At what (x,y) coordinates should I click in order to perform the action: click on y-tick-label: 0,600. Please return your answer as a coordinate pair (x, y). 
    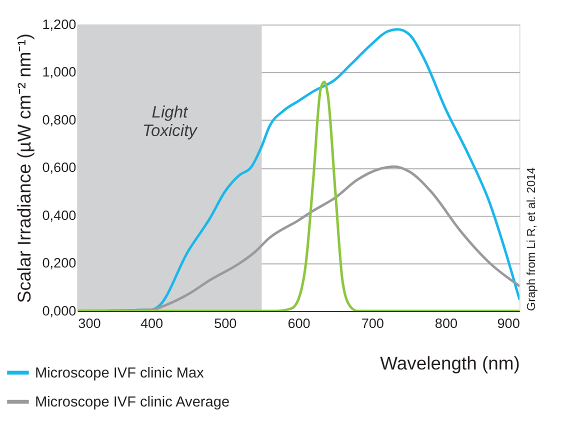
    Looking at the image, I should click on (59, 168).